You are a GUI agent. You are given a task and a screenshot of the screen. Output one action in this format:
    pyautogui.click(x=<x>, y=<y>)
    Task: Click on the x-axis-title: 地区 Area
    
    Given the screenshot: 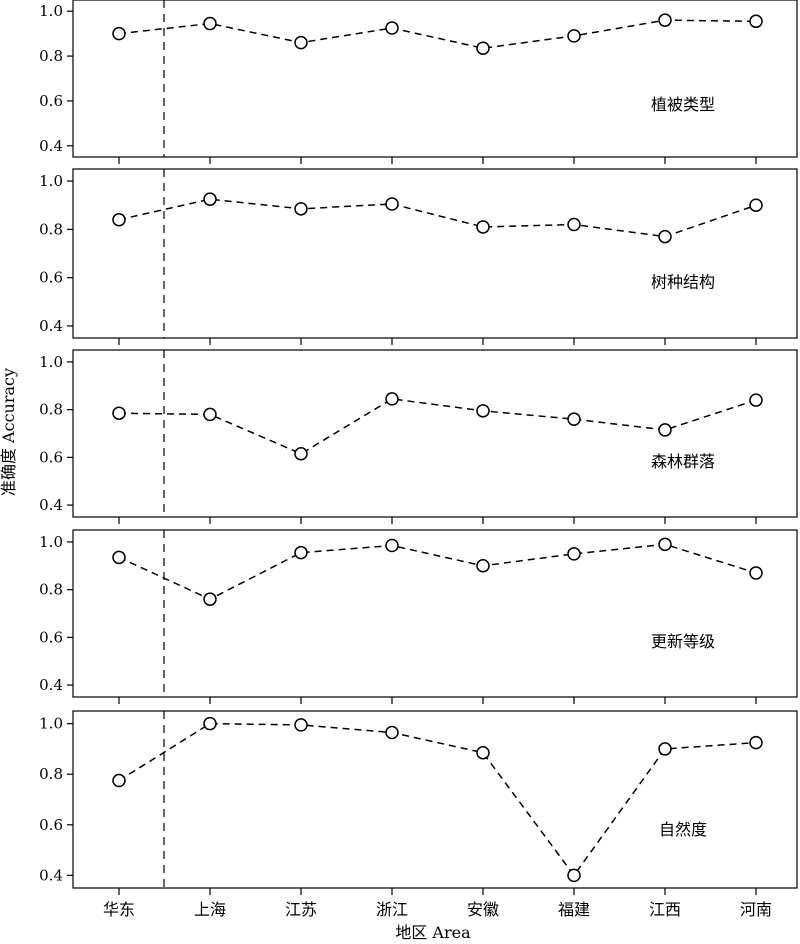 What is the action you would take?
    pyautogui.click(x=433, y=932)
    